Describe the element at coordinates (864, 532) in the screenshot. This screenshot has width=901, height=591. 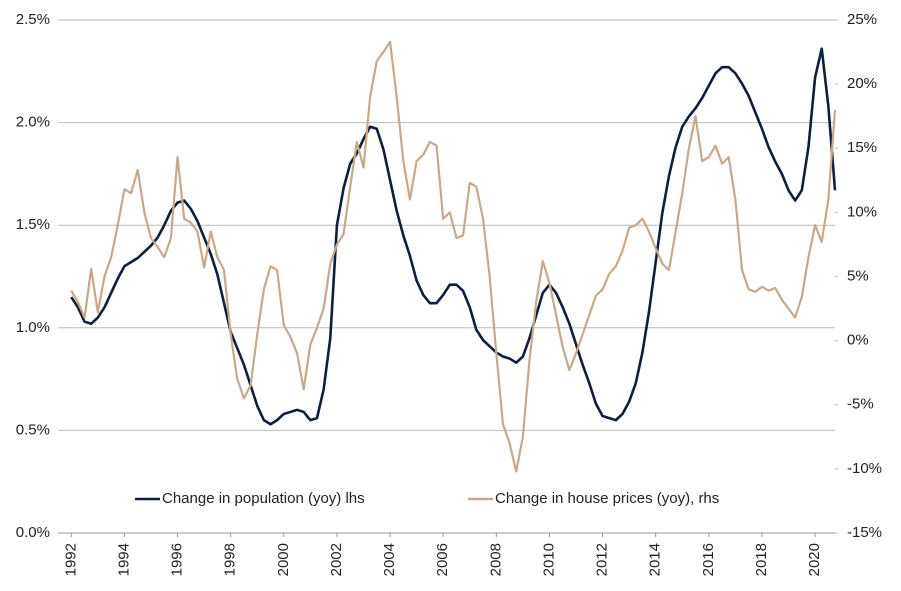
I see `y2-tick-label: -15%` at that location.